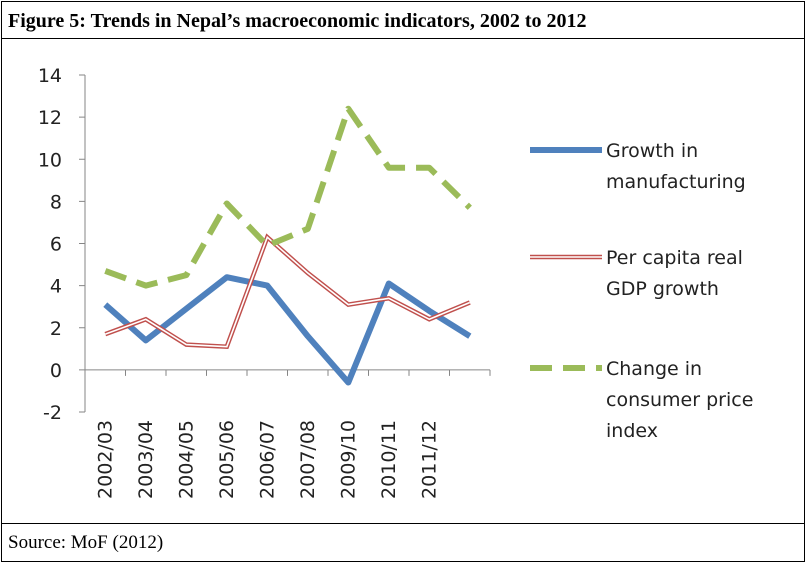  What do you see at coordinates (403, 542) in the screenshot?
I see `figure-source-bar: Source: MoF (2012)` at bounding box center [403, 542].